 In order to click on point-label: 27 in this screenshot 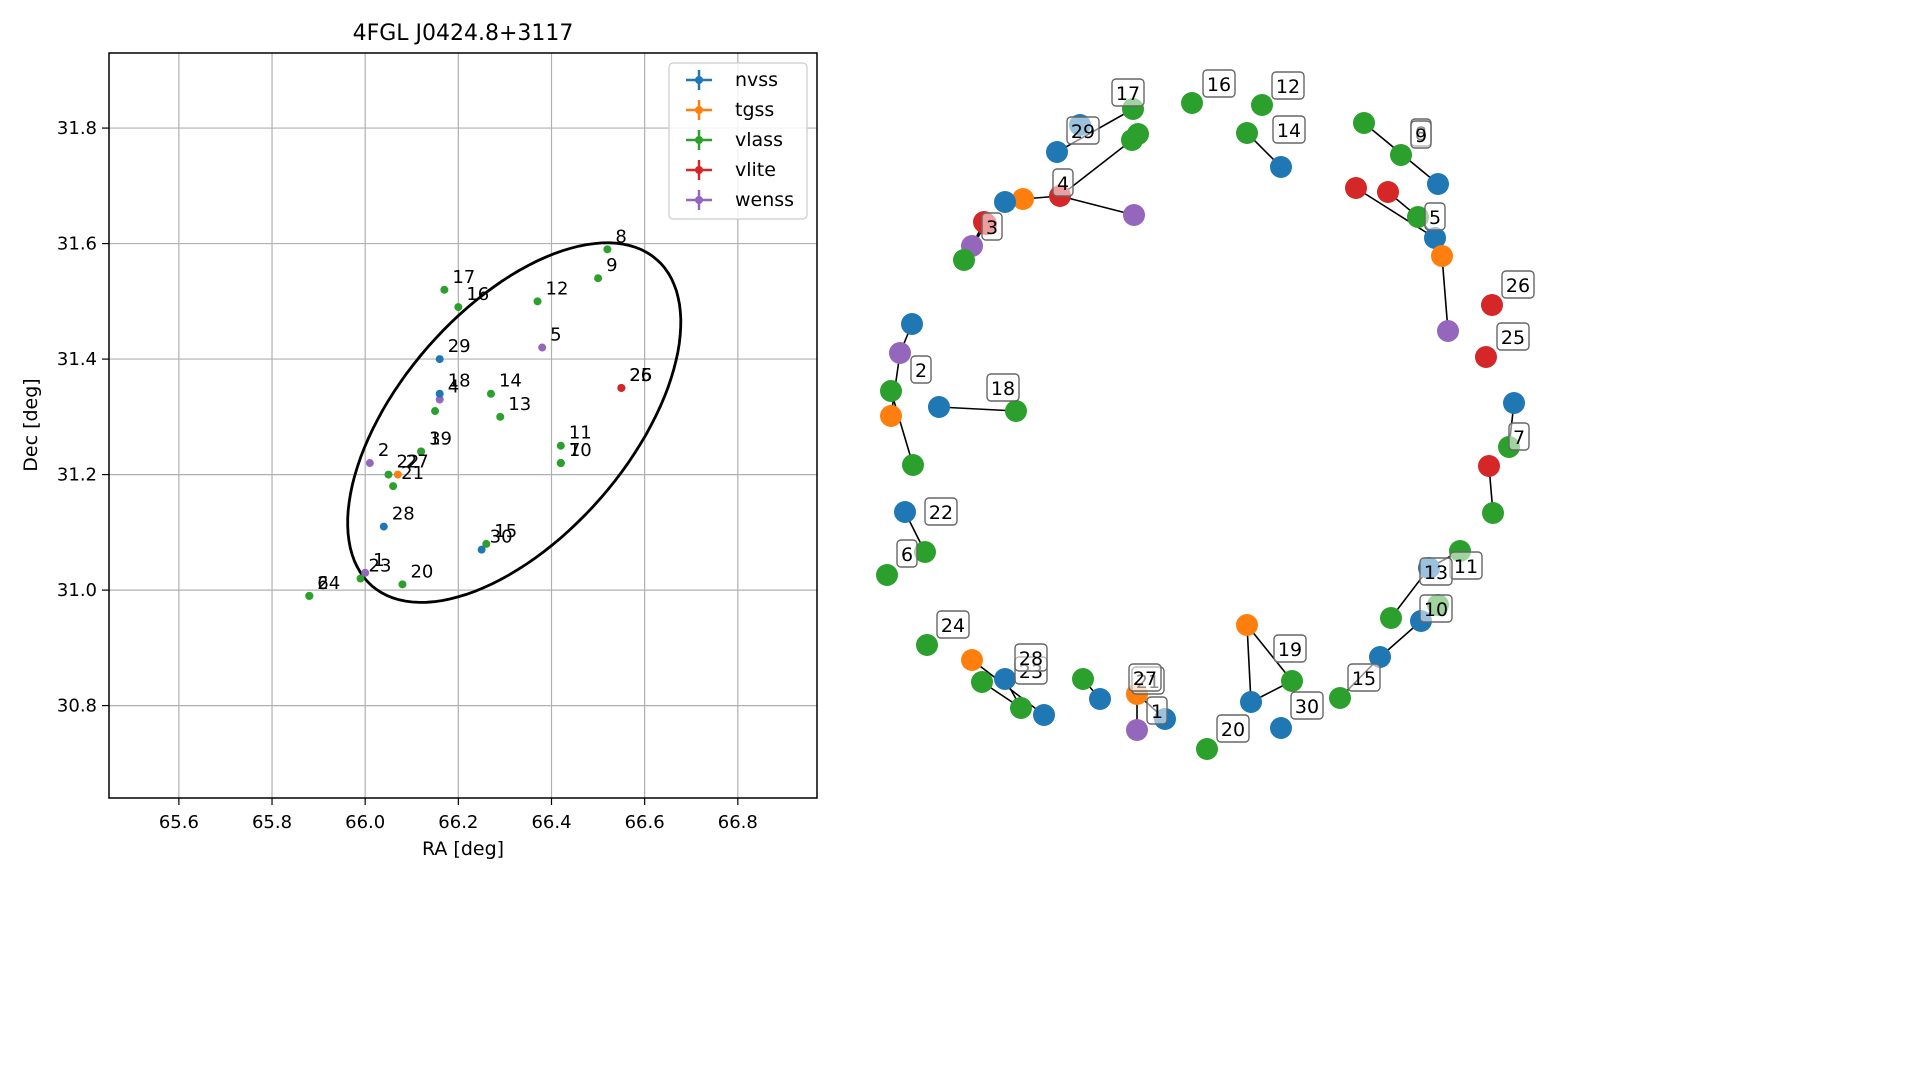, I will do `click(417, 462)`.